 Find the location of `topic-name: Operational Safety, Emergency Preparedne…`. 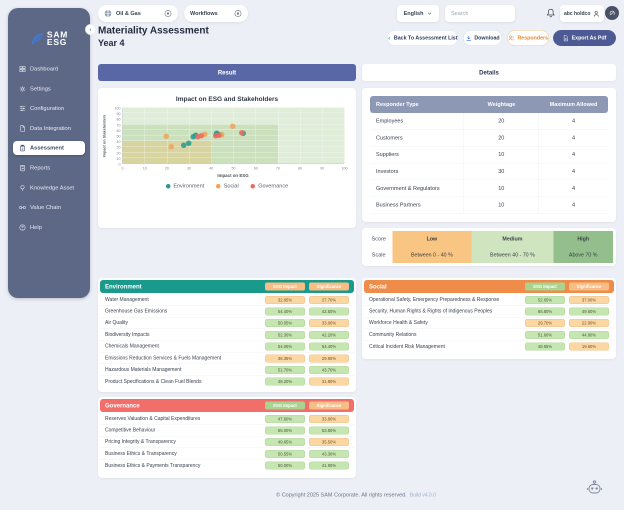

topic-name: Operational Safety, Emergency Preparedne… is located at coordinates (434, 299).